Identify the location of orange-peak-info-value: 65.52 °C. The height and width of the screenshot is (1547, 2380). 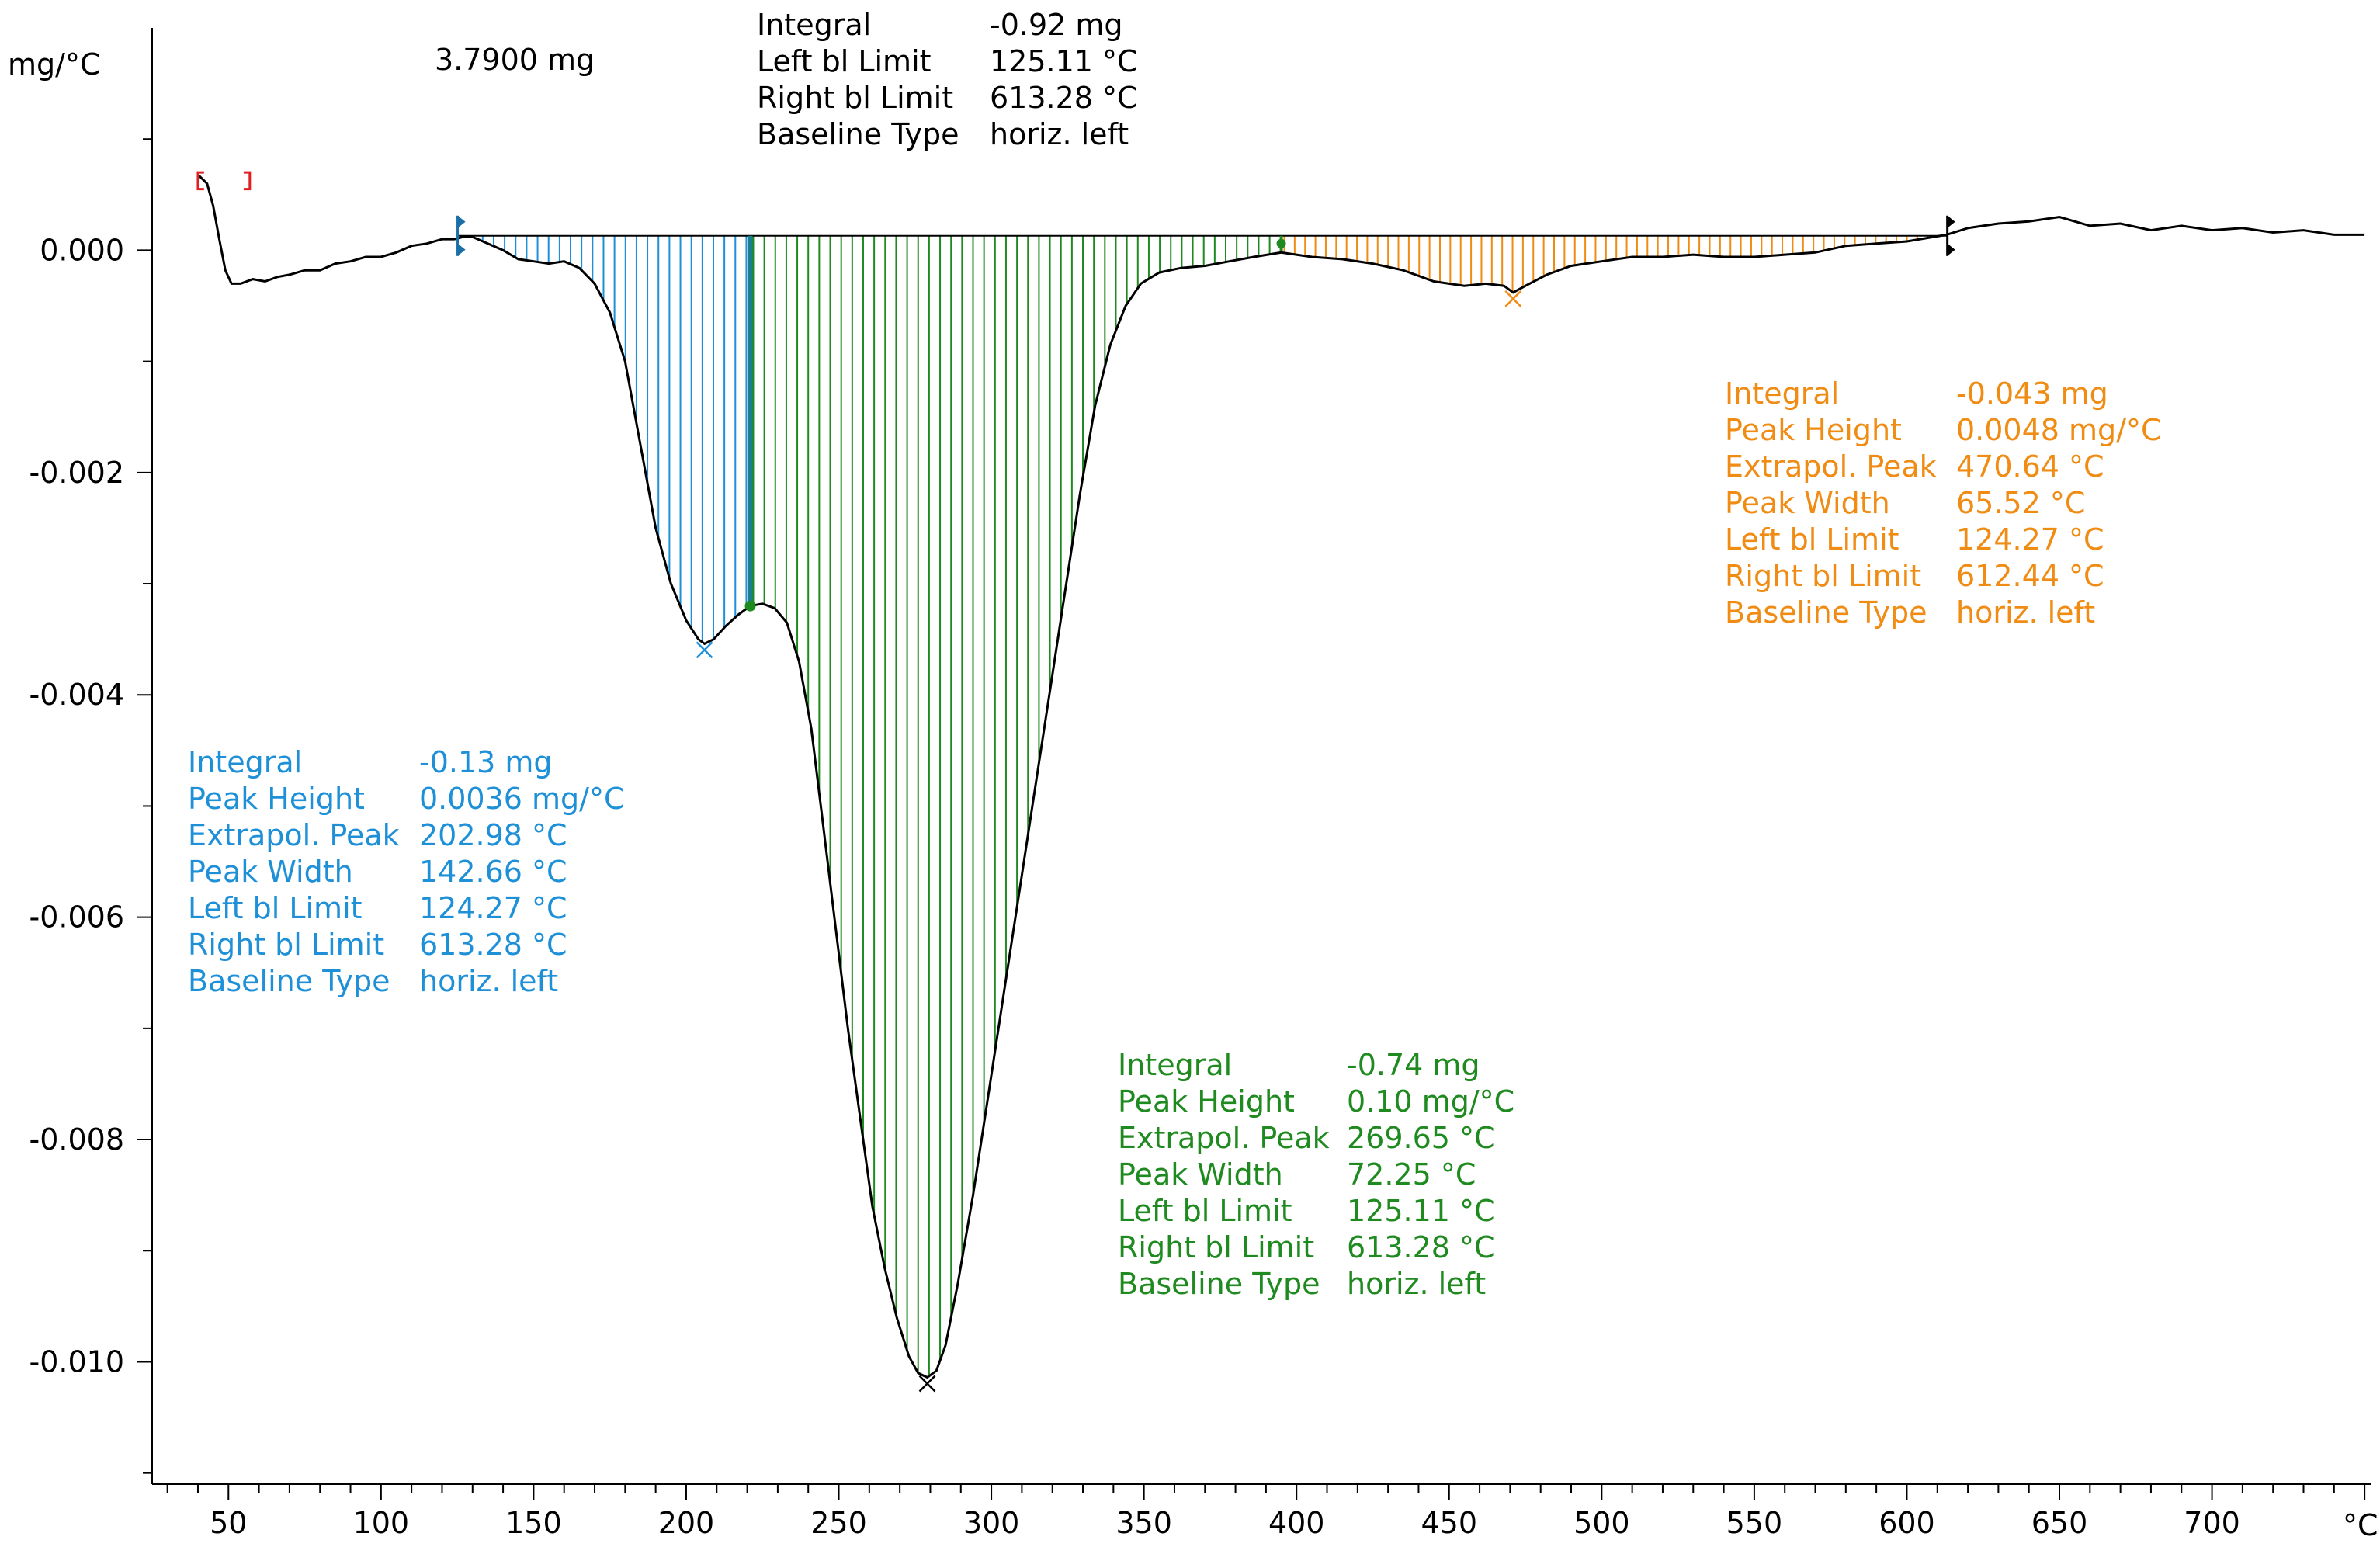
(2021, 503).